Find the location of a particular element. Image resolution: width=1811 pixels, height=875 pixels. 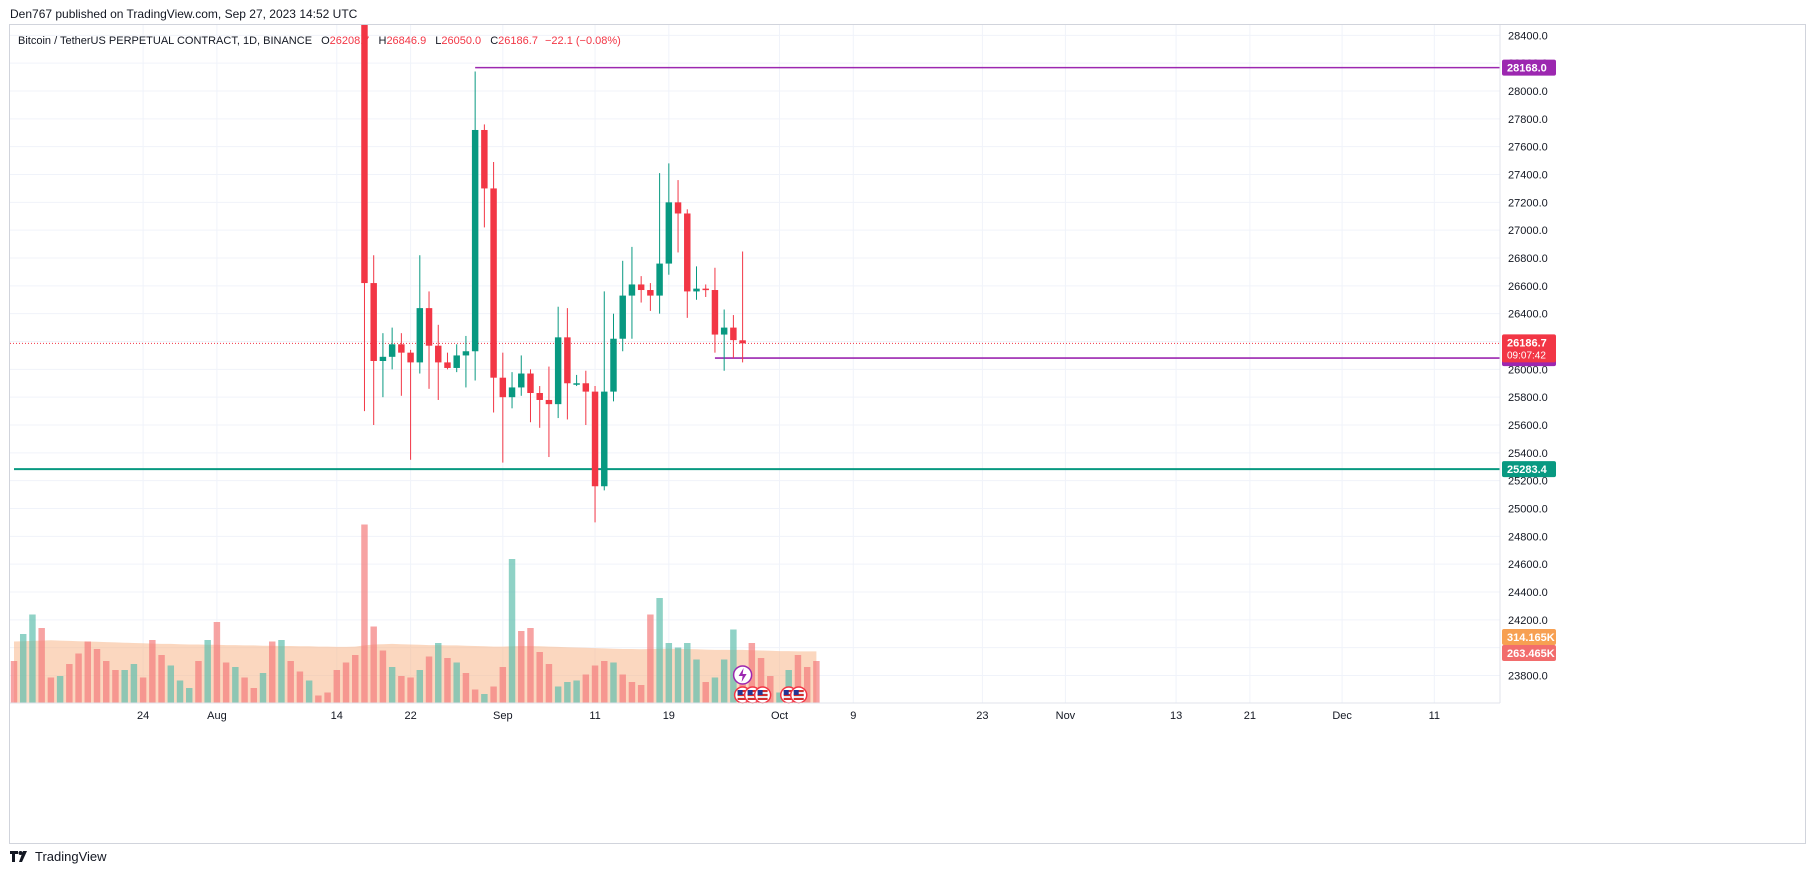

footer: TradingView is located at coordinates (58, 856).